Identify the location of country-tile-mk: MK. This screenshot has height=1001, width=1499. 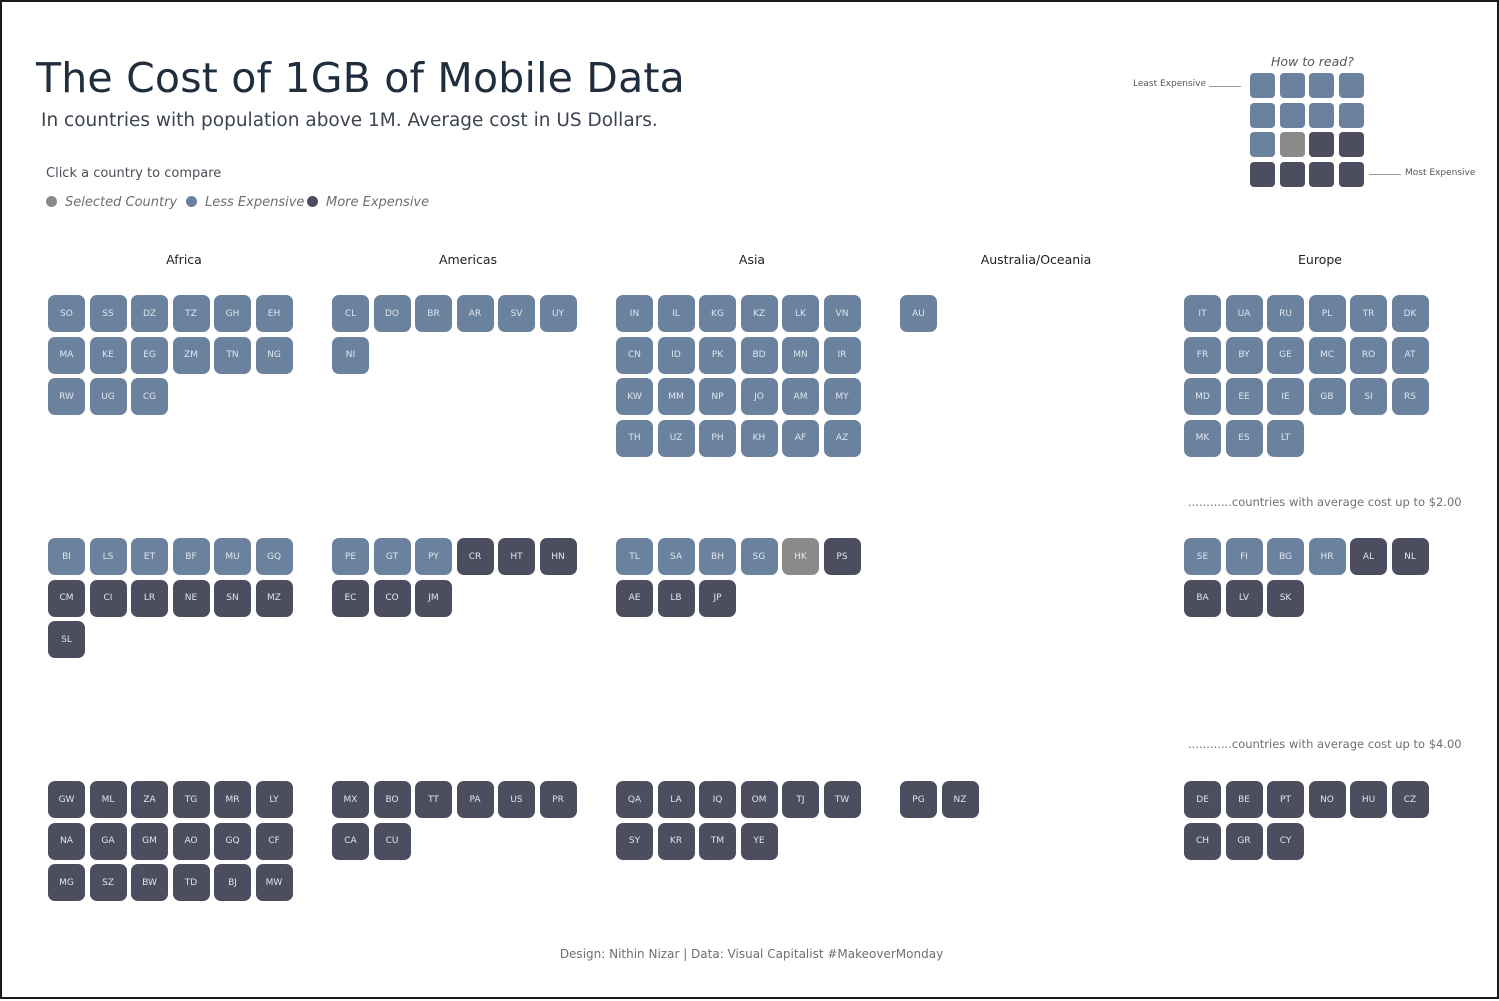
(1202, 438).